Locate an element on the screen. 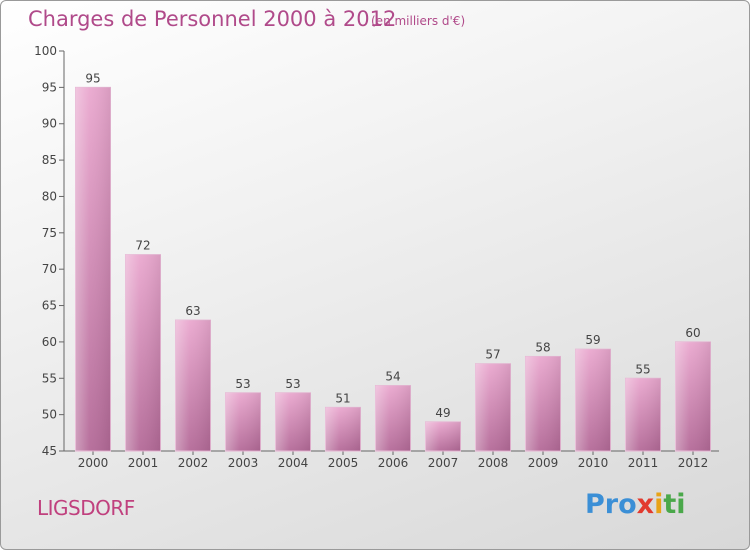 The image size is (750, 550). y-tick-label: 50 is located at coordinates (49, 415).